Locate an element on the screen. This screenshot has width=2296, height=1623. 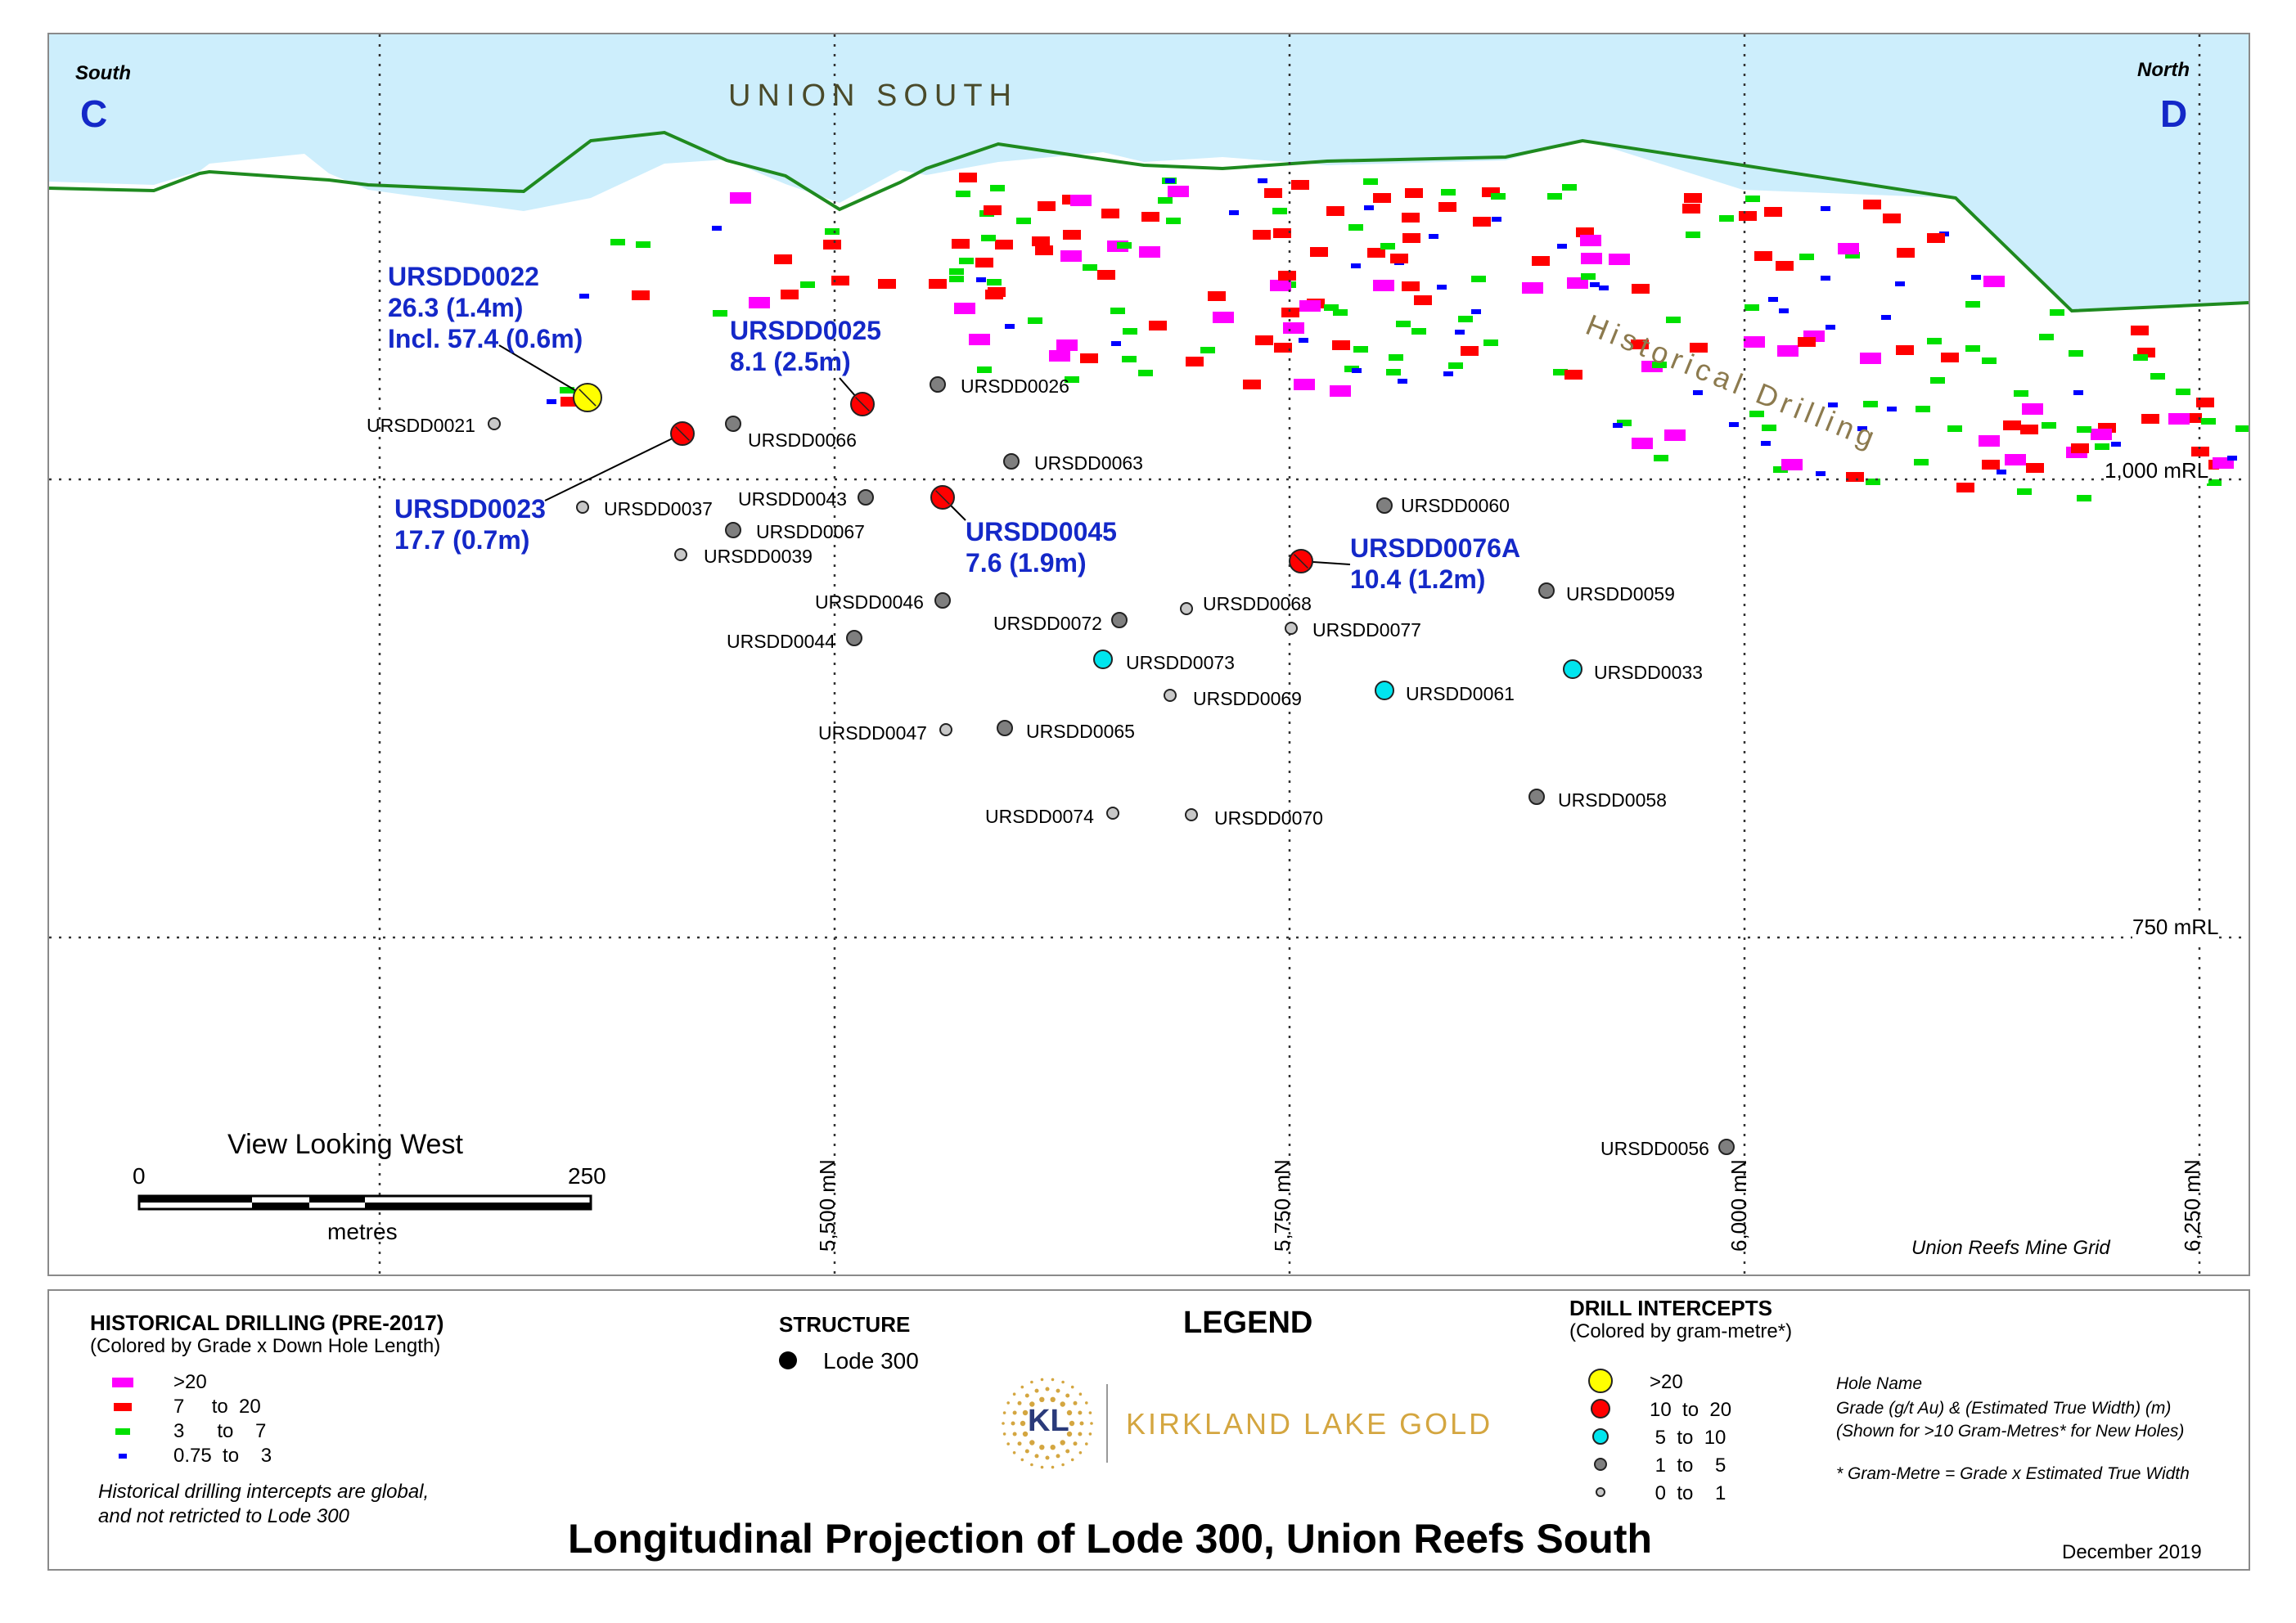
lode-300-label: Lode 300 is located at coordinates (871, 1360).